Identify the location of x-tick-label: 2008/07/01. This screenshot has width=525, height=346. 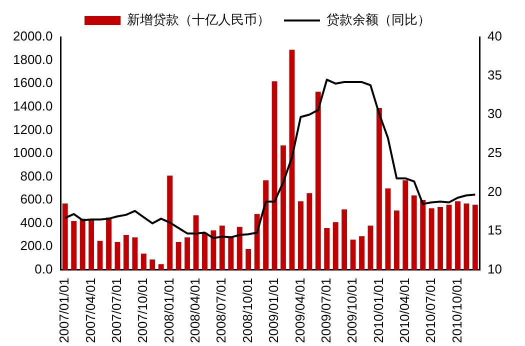
(221, 311).